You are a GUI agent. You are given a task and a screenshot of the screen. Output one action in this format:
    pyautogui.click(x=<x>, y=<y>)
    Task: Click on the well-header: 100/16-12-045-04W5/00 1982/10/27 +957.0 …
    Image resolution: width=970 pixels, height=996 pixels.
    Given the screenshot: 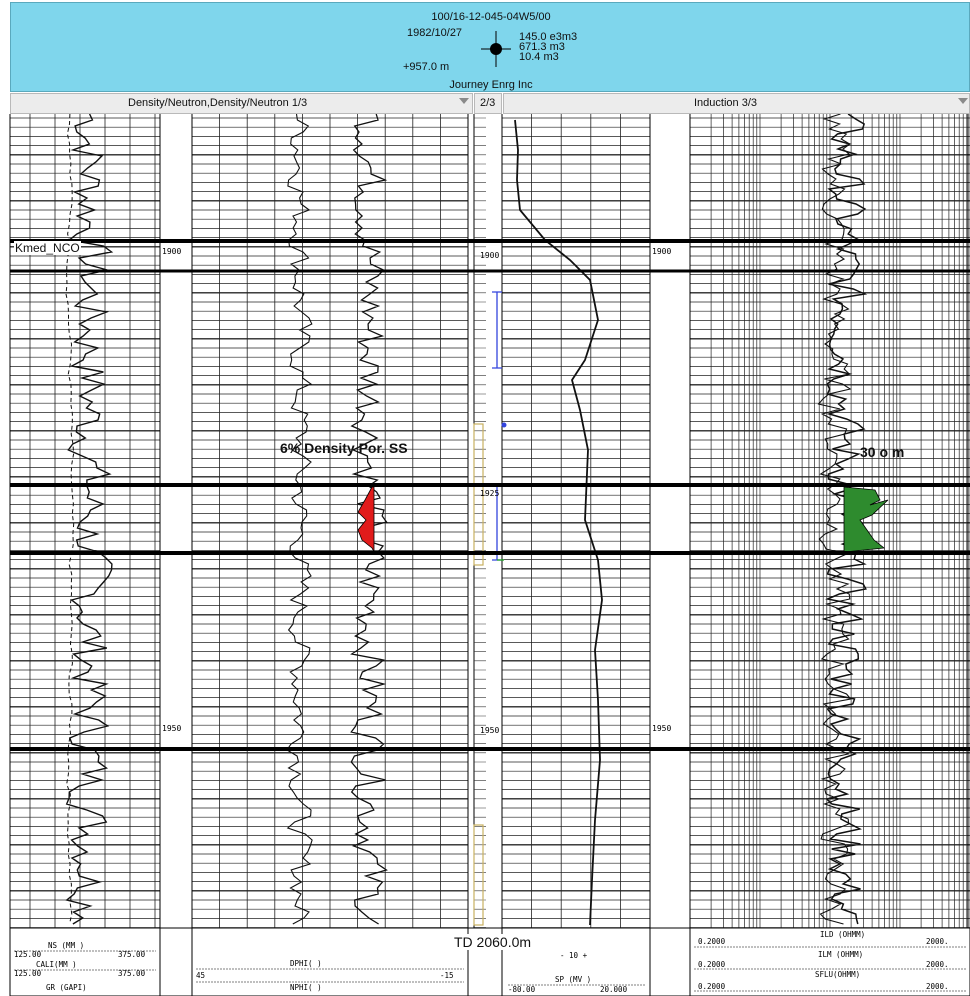 What is the action you would take?
    pyautogui.click(x=490, y=47)
    